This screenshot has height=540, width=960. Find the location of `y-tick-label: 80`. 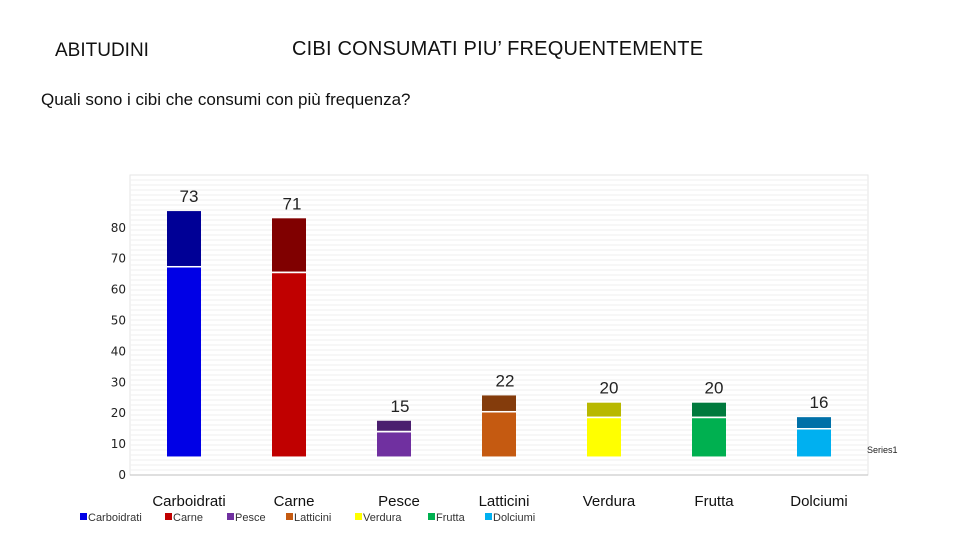

y-tick-label: 80 is located at coordinates (118, 228).